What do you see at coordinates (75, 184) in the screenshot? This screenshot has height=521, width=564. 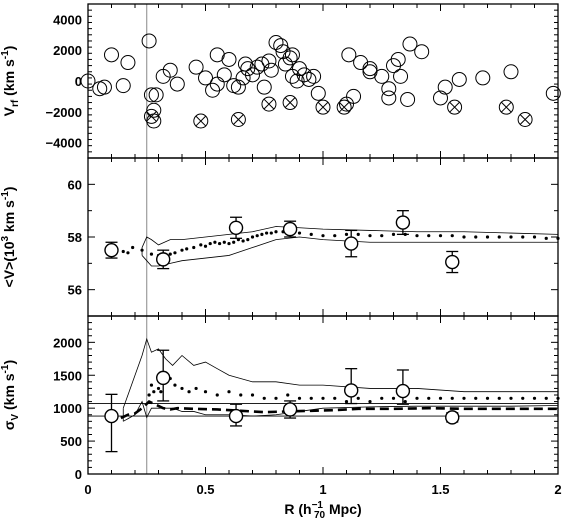 I see `y-tick-label: 60` at bounding box center [75, 184].